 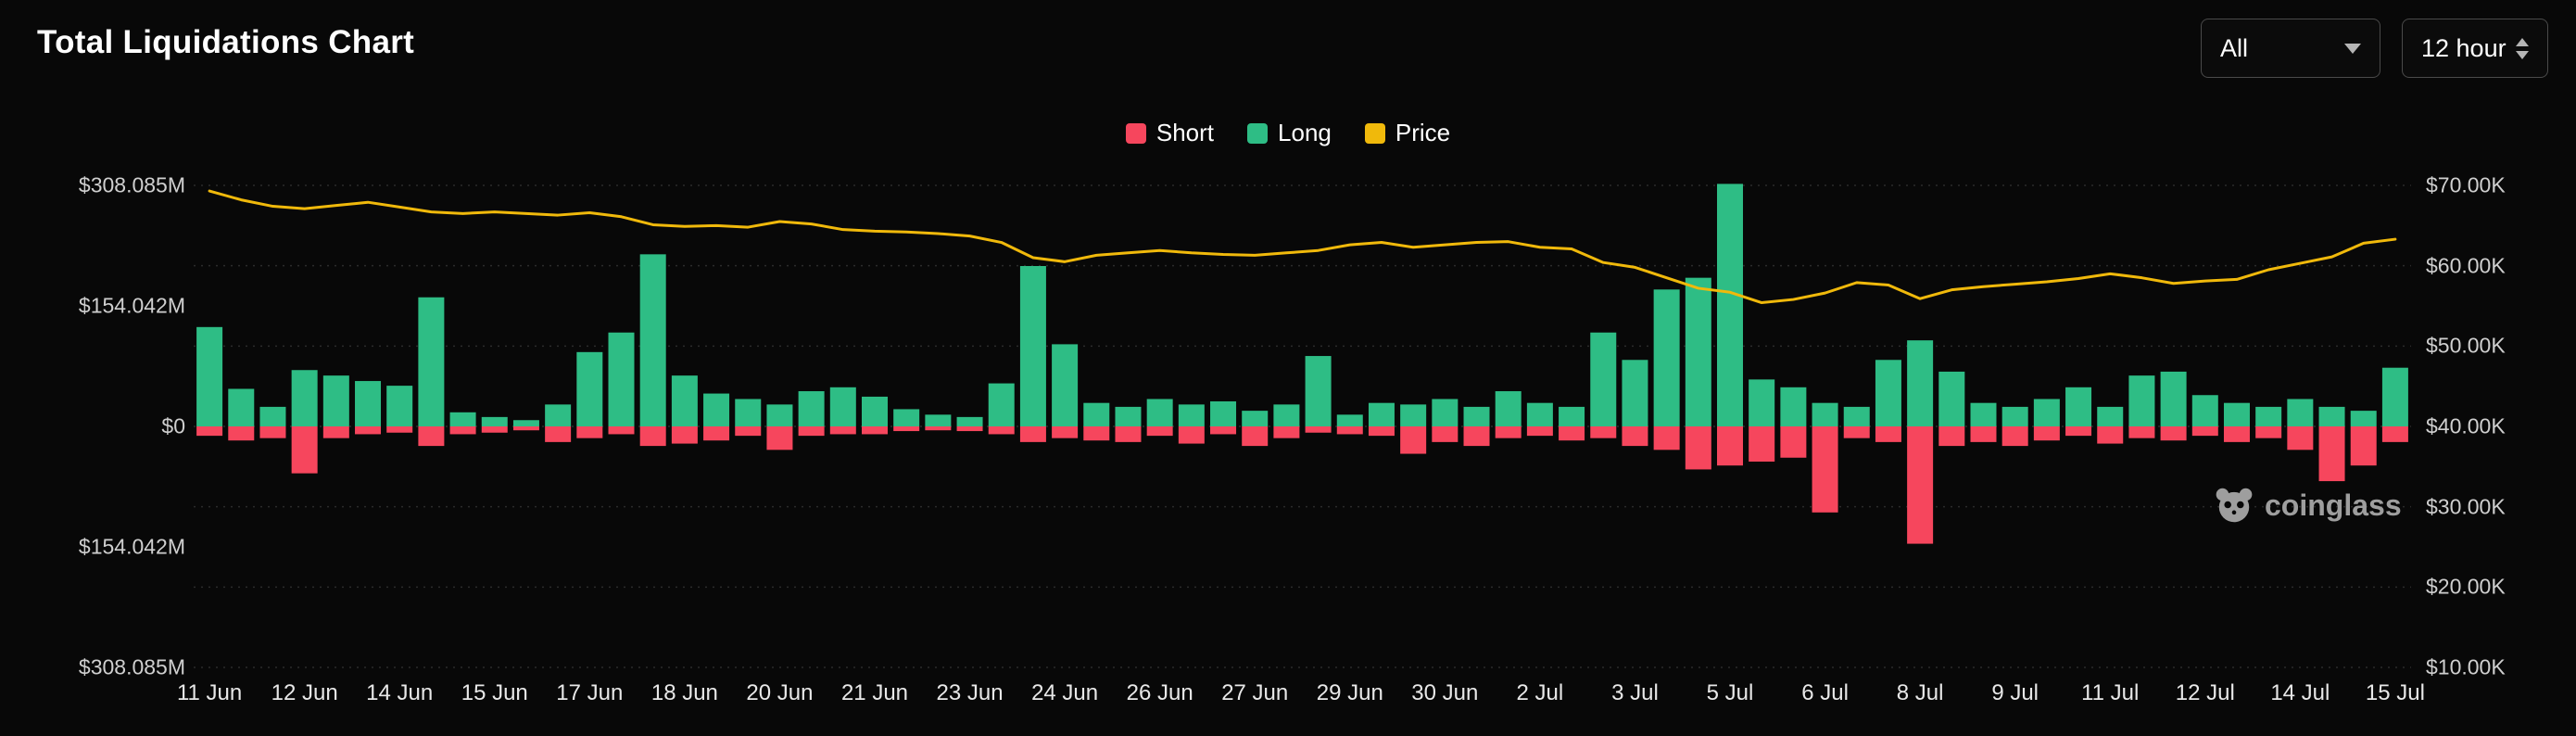 What do you see at coordinates (1170, 133) in the screenshot?
I see `legend-item-short: Short` at bounding box center [1170, 133].